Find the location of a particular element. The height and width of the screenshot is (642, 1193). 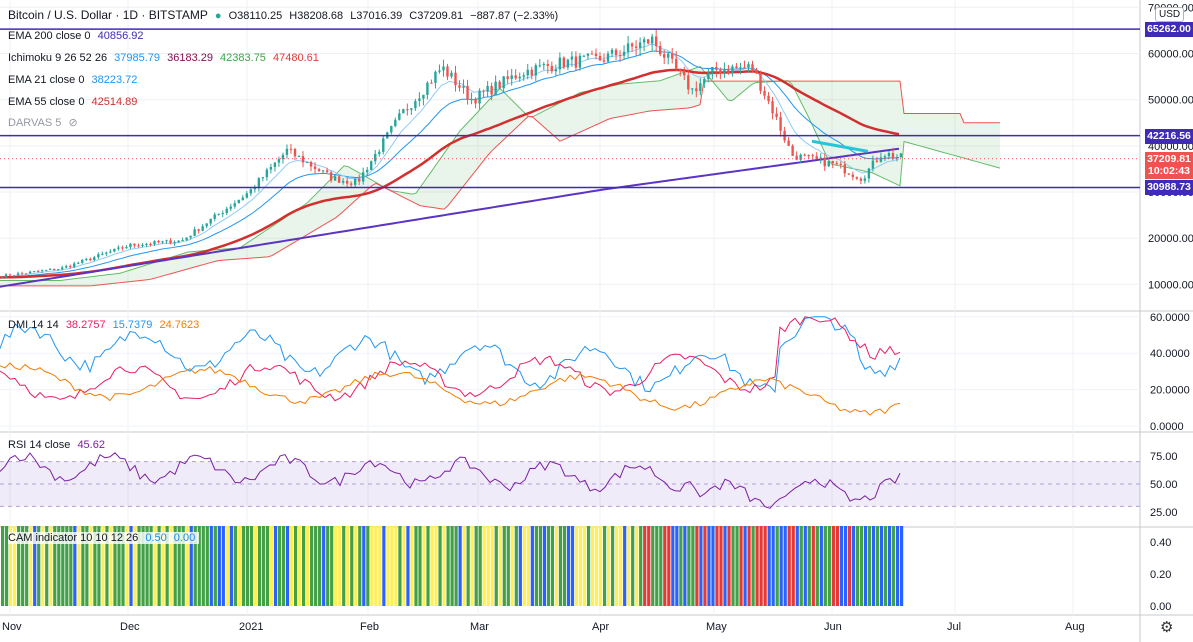

ema200-legend: EMA 200 close 0 40856.92 is located at coordinates (78, 36).